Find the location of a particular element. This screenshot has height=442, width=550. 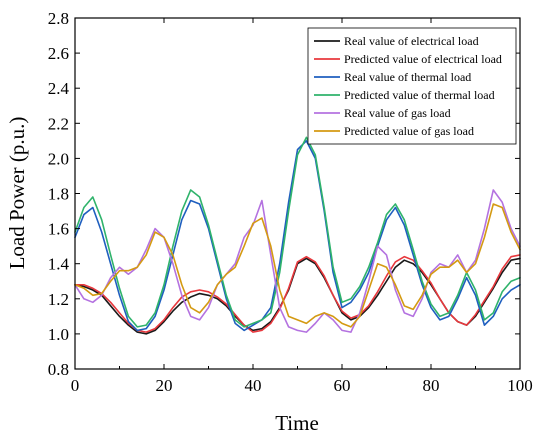

legend-box is located at coordinates (412, 86).